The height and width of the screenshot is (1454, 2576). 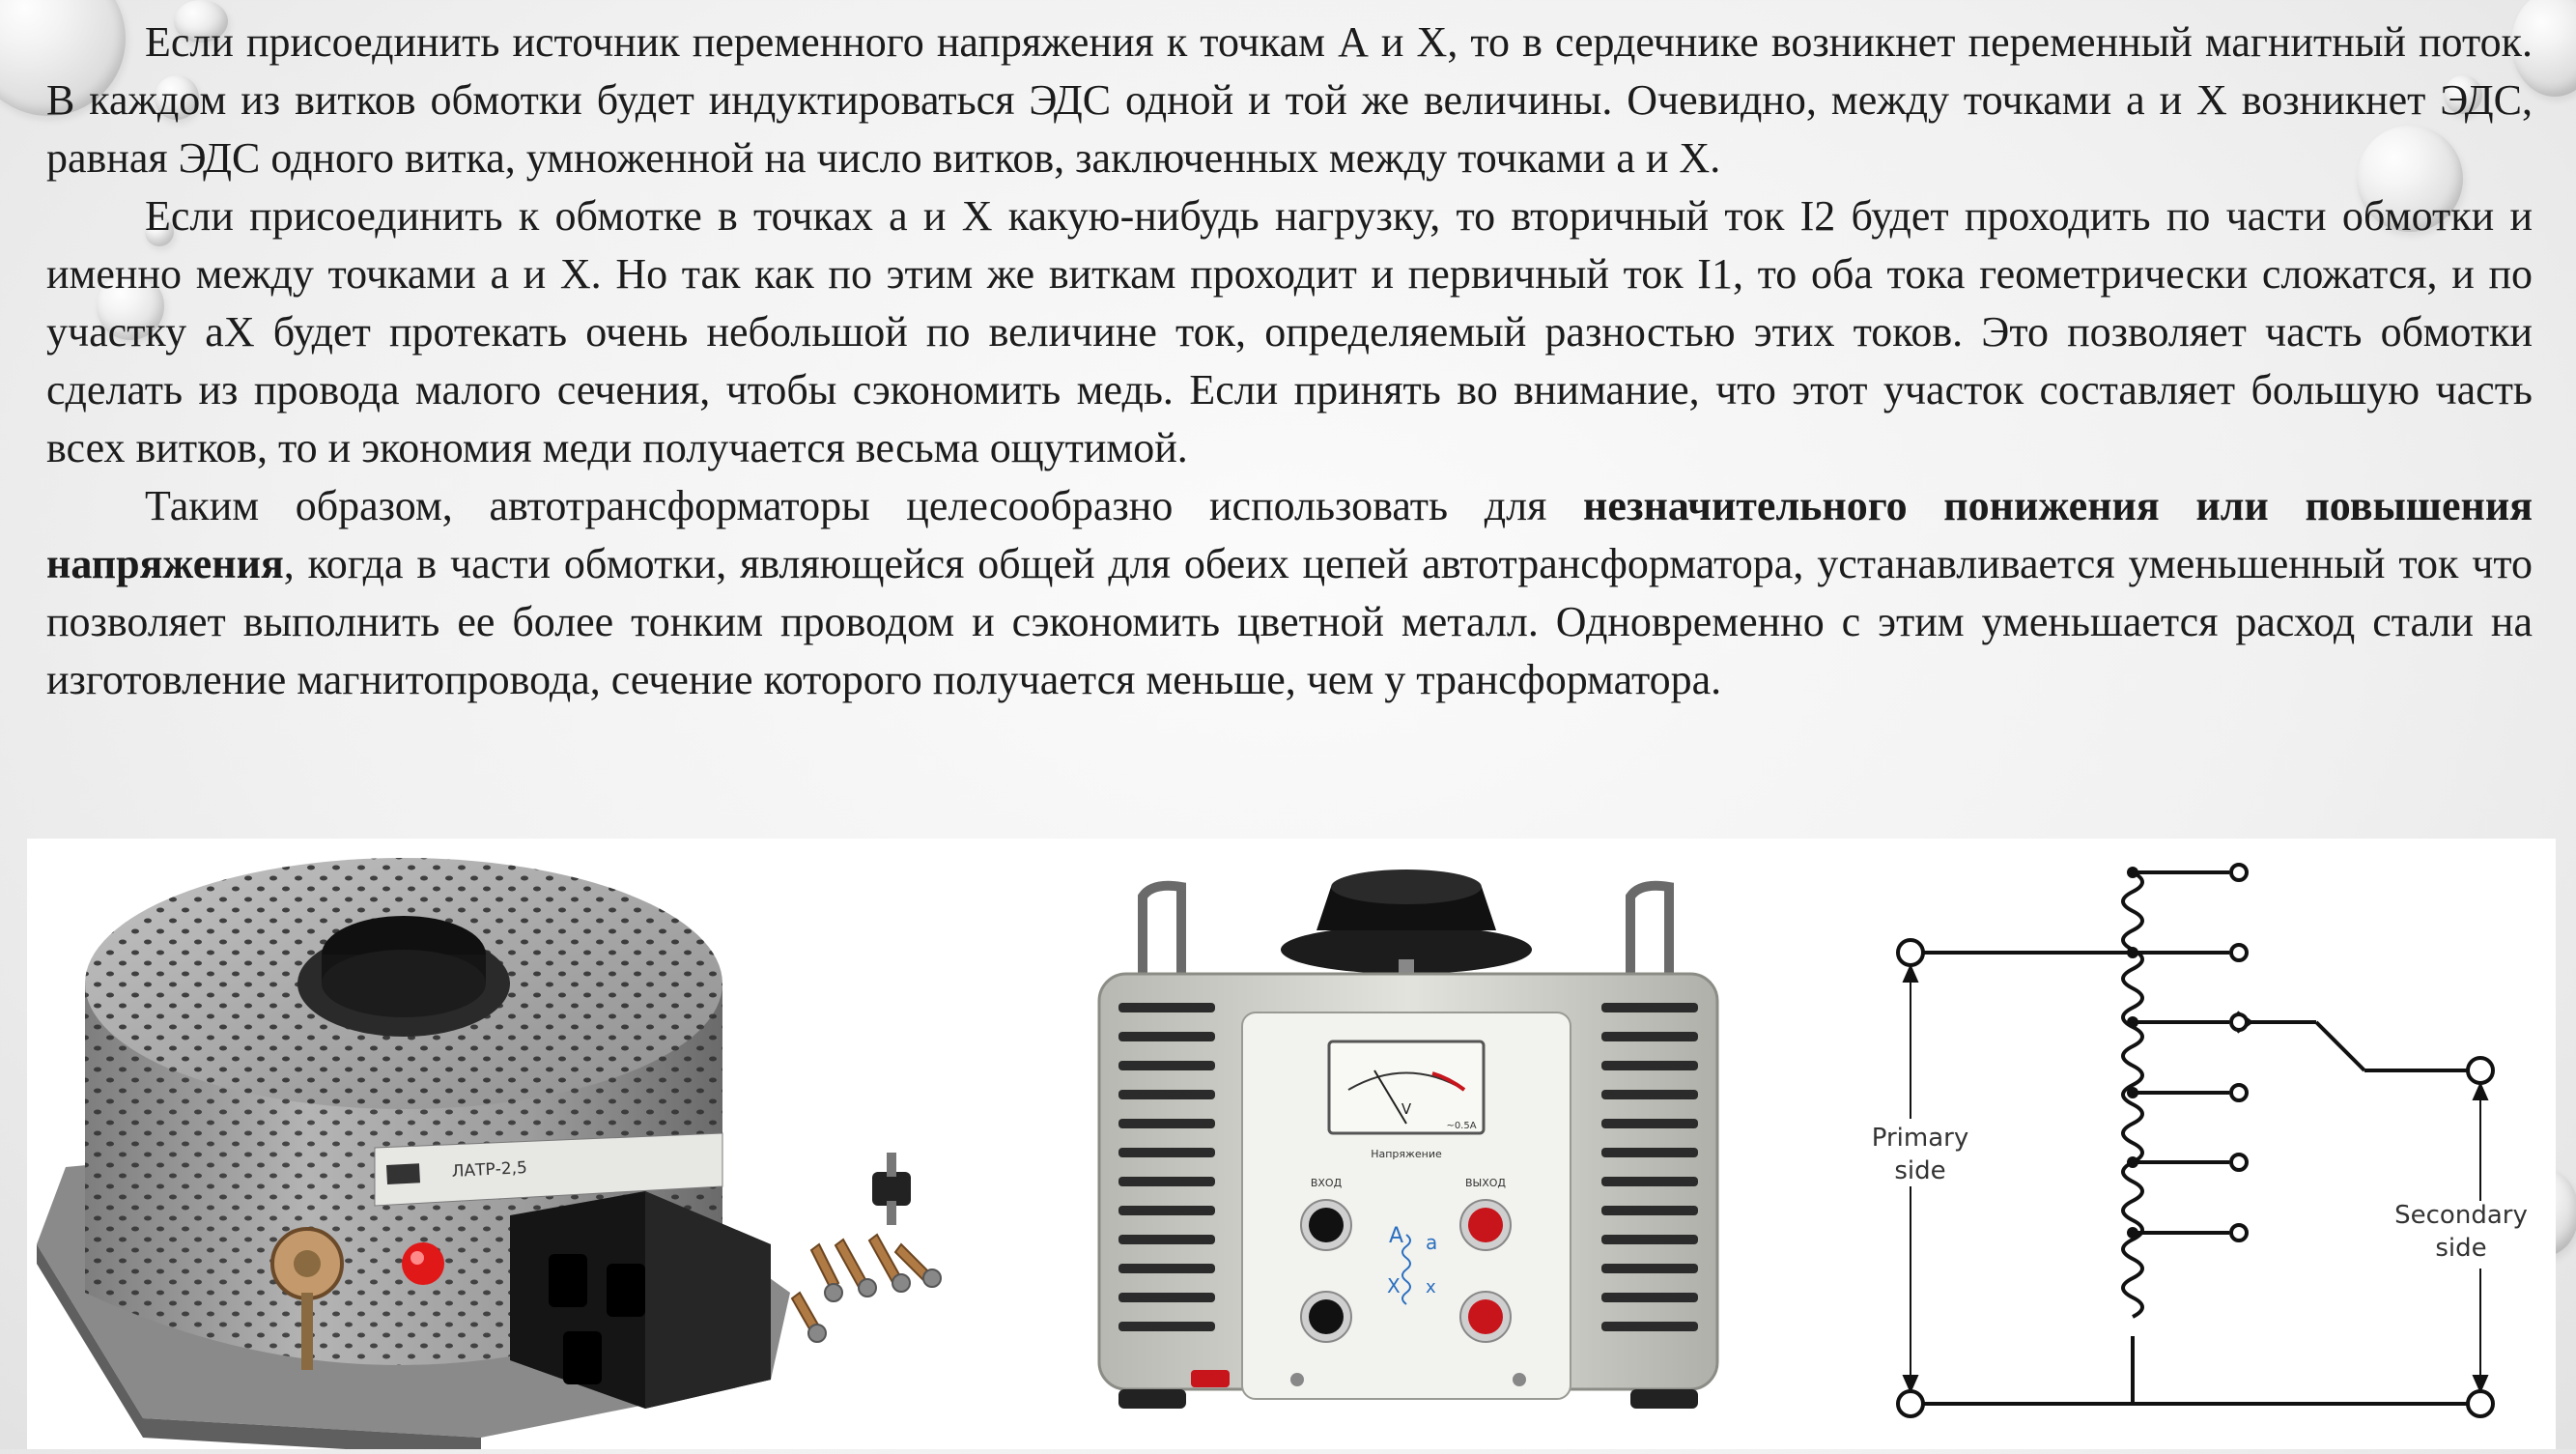 I want to click on autotransformer-schematic: Primary side Secondary side, so click(x=2199, y=1144).